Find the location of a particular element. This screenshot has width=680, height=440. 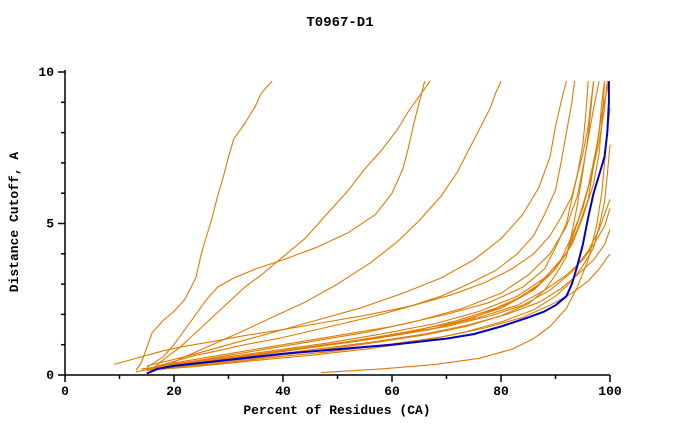

x-tick-label: 100 is located at coordinates (610, 391).